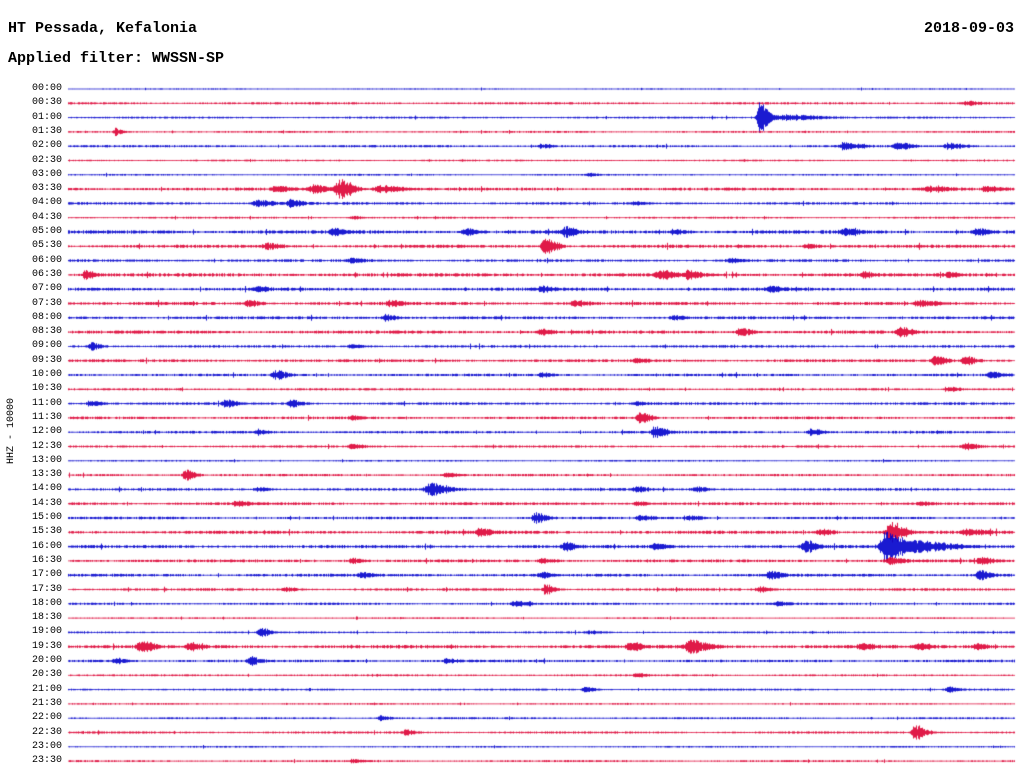  I want to click on time-label: 13:30, so click(46, 475).